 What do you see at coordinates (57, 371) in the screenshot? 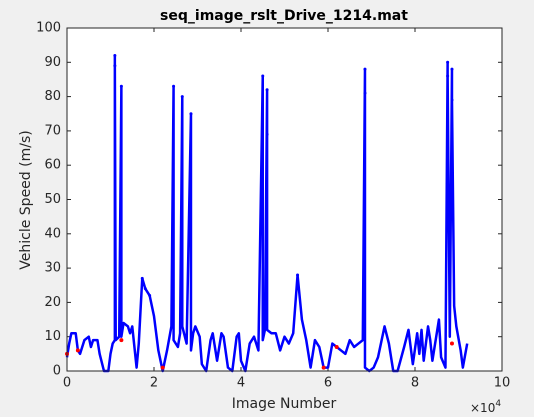
I see `y-tick-label: 0` at bounding box center [57, 371].